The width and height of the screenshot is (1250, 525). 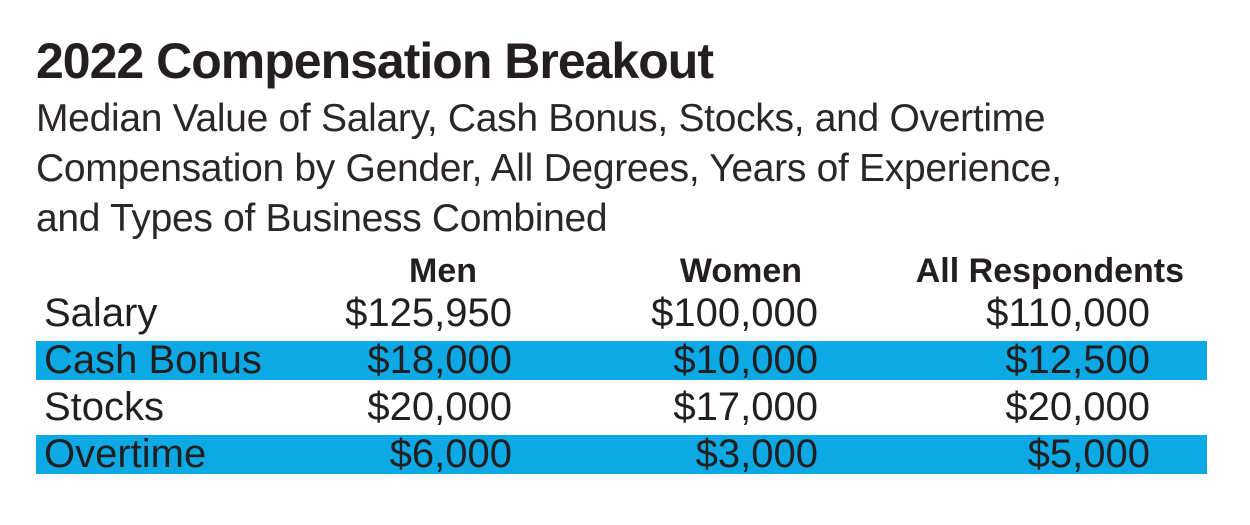 I want to click on row-label-stocks: Stocks, so click(x=104, y=407).